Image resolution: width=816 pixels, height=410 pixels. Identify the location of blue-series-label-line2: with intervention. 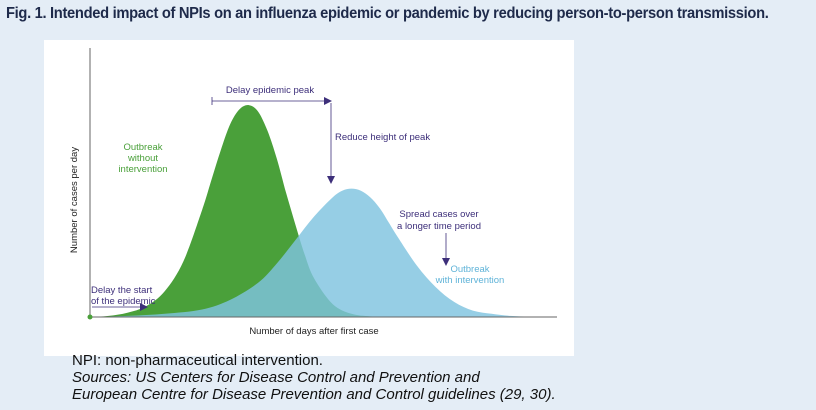
(470, 280).